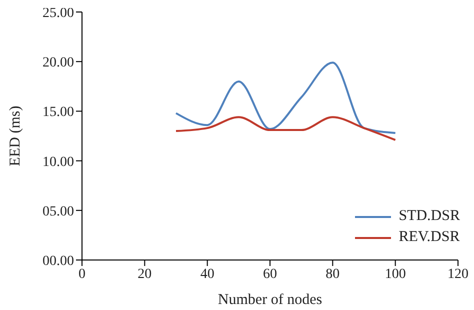 The width and height of the screenshot is (474, 310). I want to click on legend-label: REV.DSR, so click(429, 237).